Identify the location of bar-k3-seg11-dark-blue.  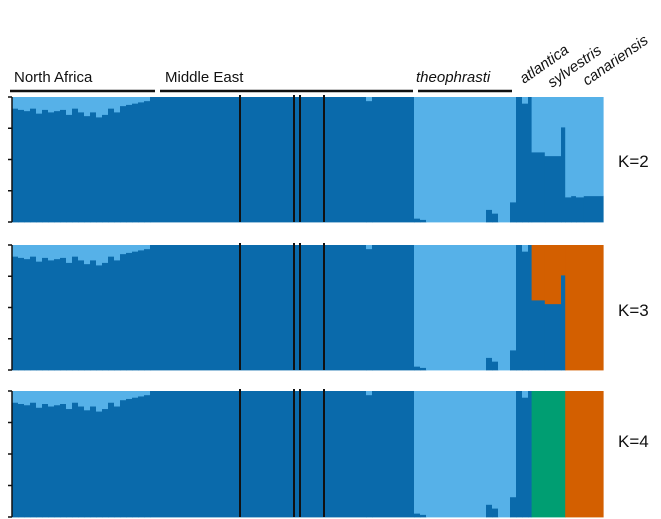
(81, 315).